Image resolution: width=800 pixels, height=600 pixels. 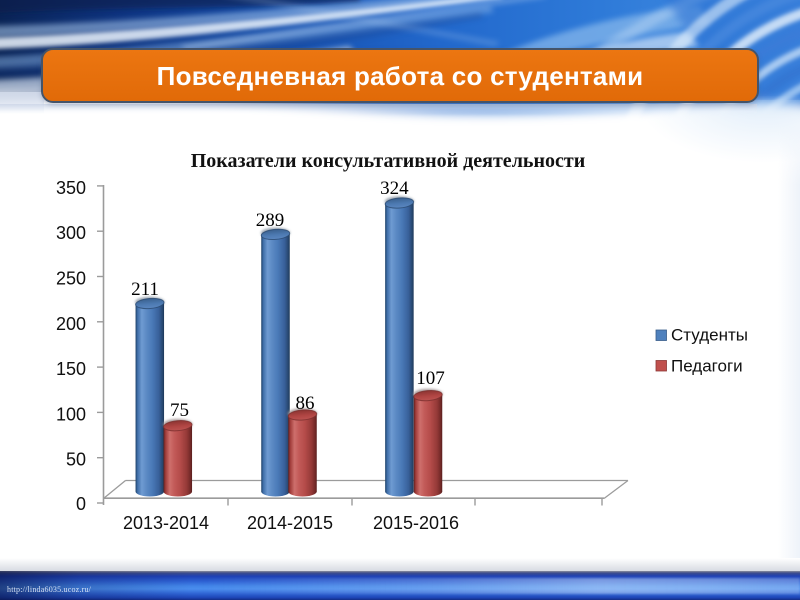 I want to click on svg-text: 2013-2014, so click(x=166, y=523).